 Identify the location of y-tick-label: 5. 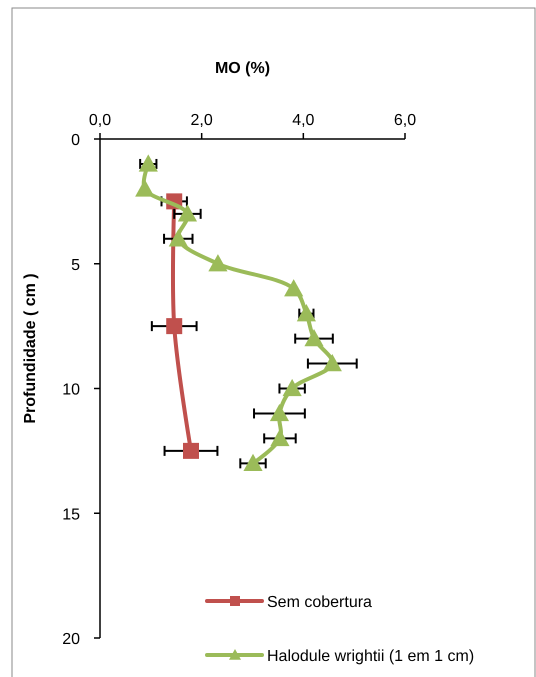
(75, 265).